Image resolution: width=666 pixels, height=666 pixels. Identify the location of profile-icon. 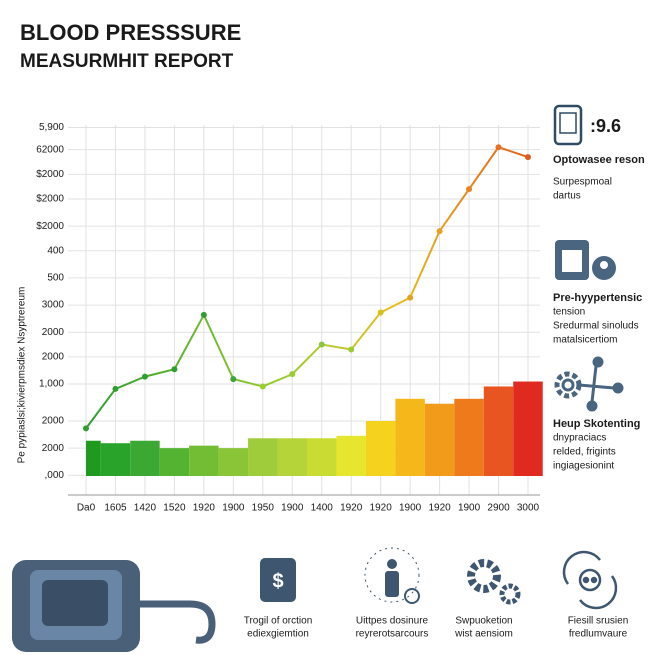
(585, 260).